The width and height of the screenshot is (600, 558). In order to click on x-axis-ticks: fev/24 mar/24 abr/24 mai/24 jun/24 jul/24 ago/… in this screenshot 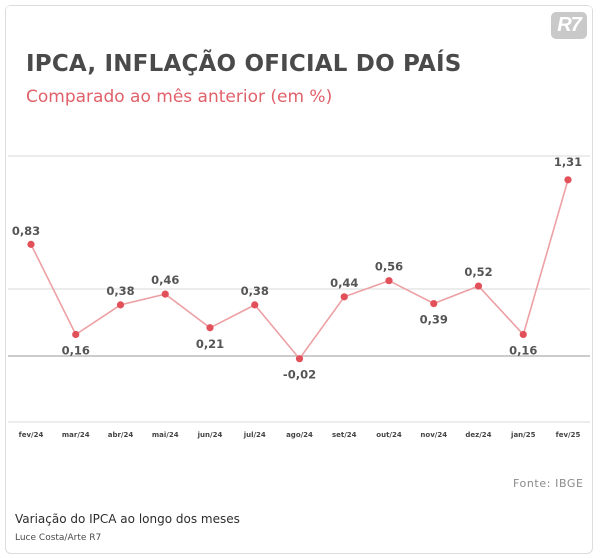, I will do `click(300, 435)`.